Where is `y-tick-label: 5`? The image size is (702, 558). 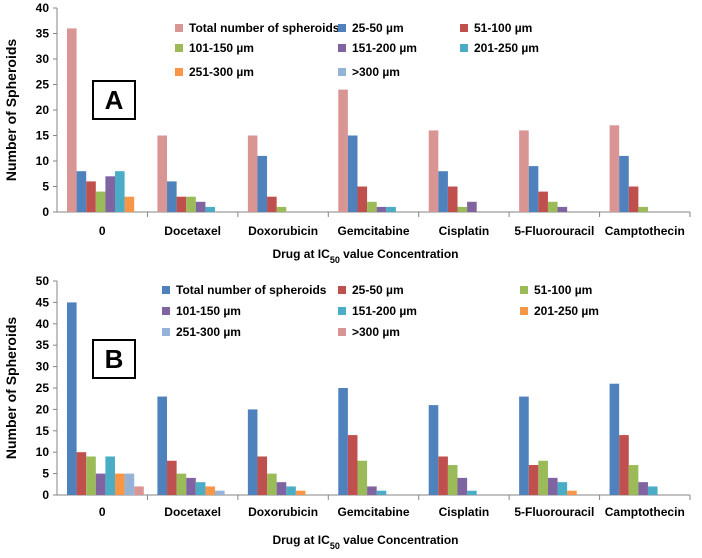
y-tick-label: 5 is located at coordinates (45, 187).